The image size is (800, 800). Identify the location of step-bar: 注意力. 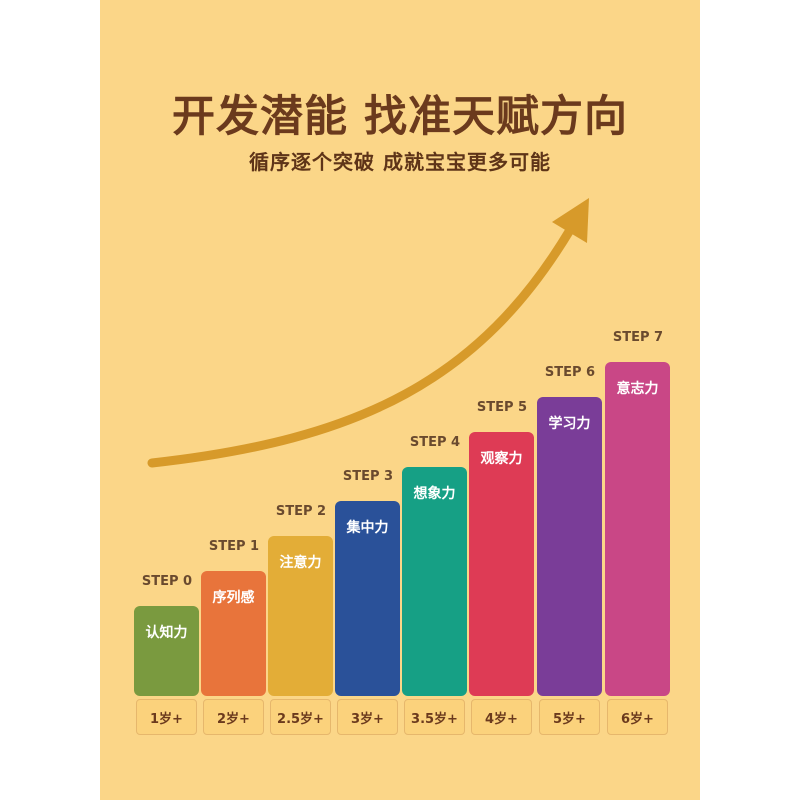
(300, 616).